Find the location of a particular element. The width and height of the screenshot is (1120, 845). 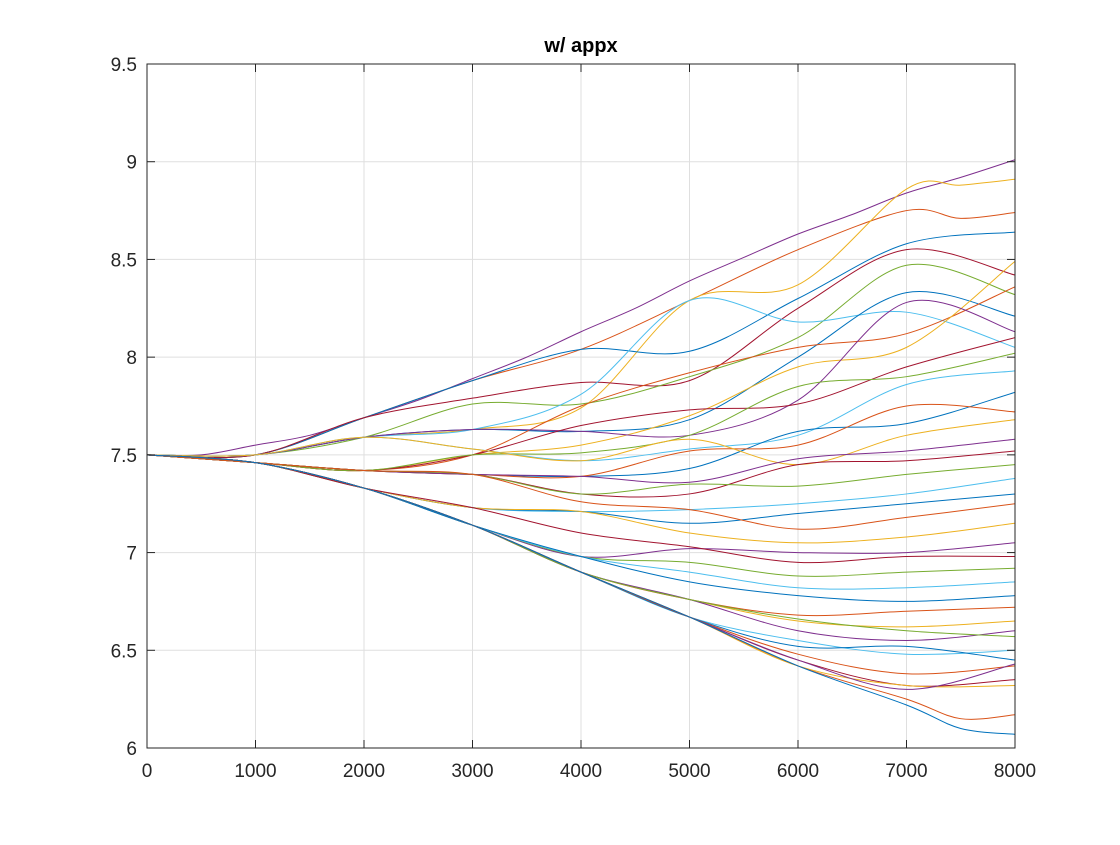

y-tick-label: 9 is located at coordinates (131, 163).